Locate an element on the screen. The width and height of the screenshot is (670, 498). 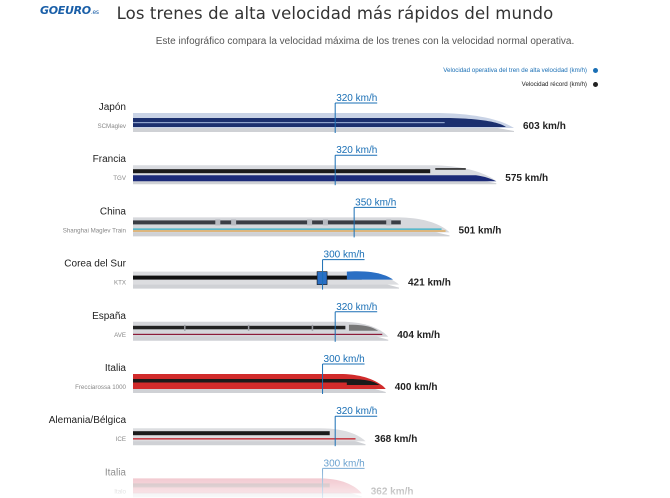
legend-item-record: Velocidad récord (km/h) is located at coordinates (520, 85).